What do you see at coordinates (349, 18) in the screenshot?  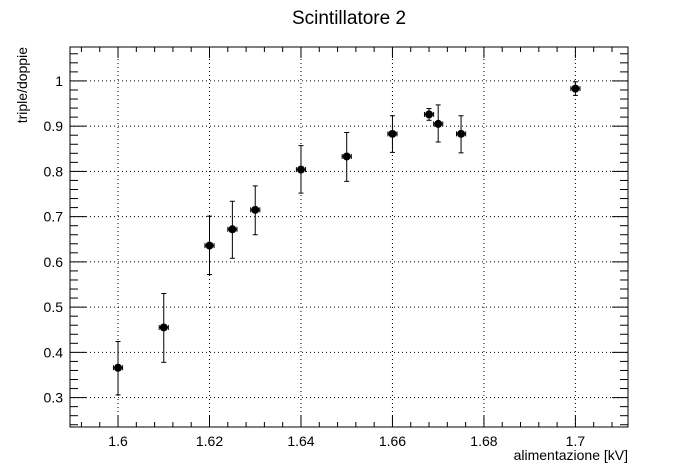 I see `chart-title: Scintillatore 2` at bounding box center [349, 18].